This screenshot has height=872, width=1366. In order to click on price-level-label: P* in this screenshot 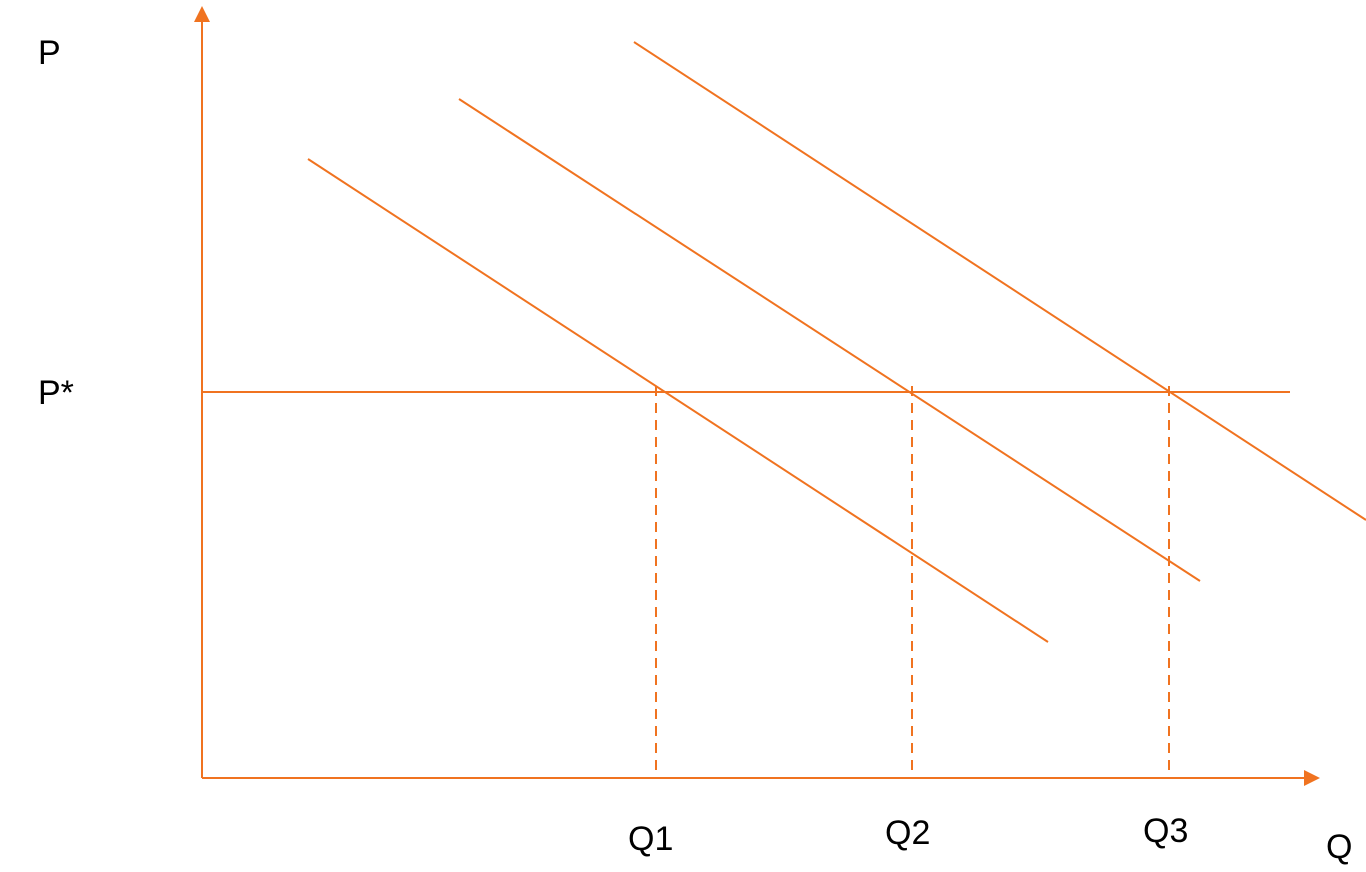, I will do `click(56, 393)`.